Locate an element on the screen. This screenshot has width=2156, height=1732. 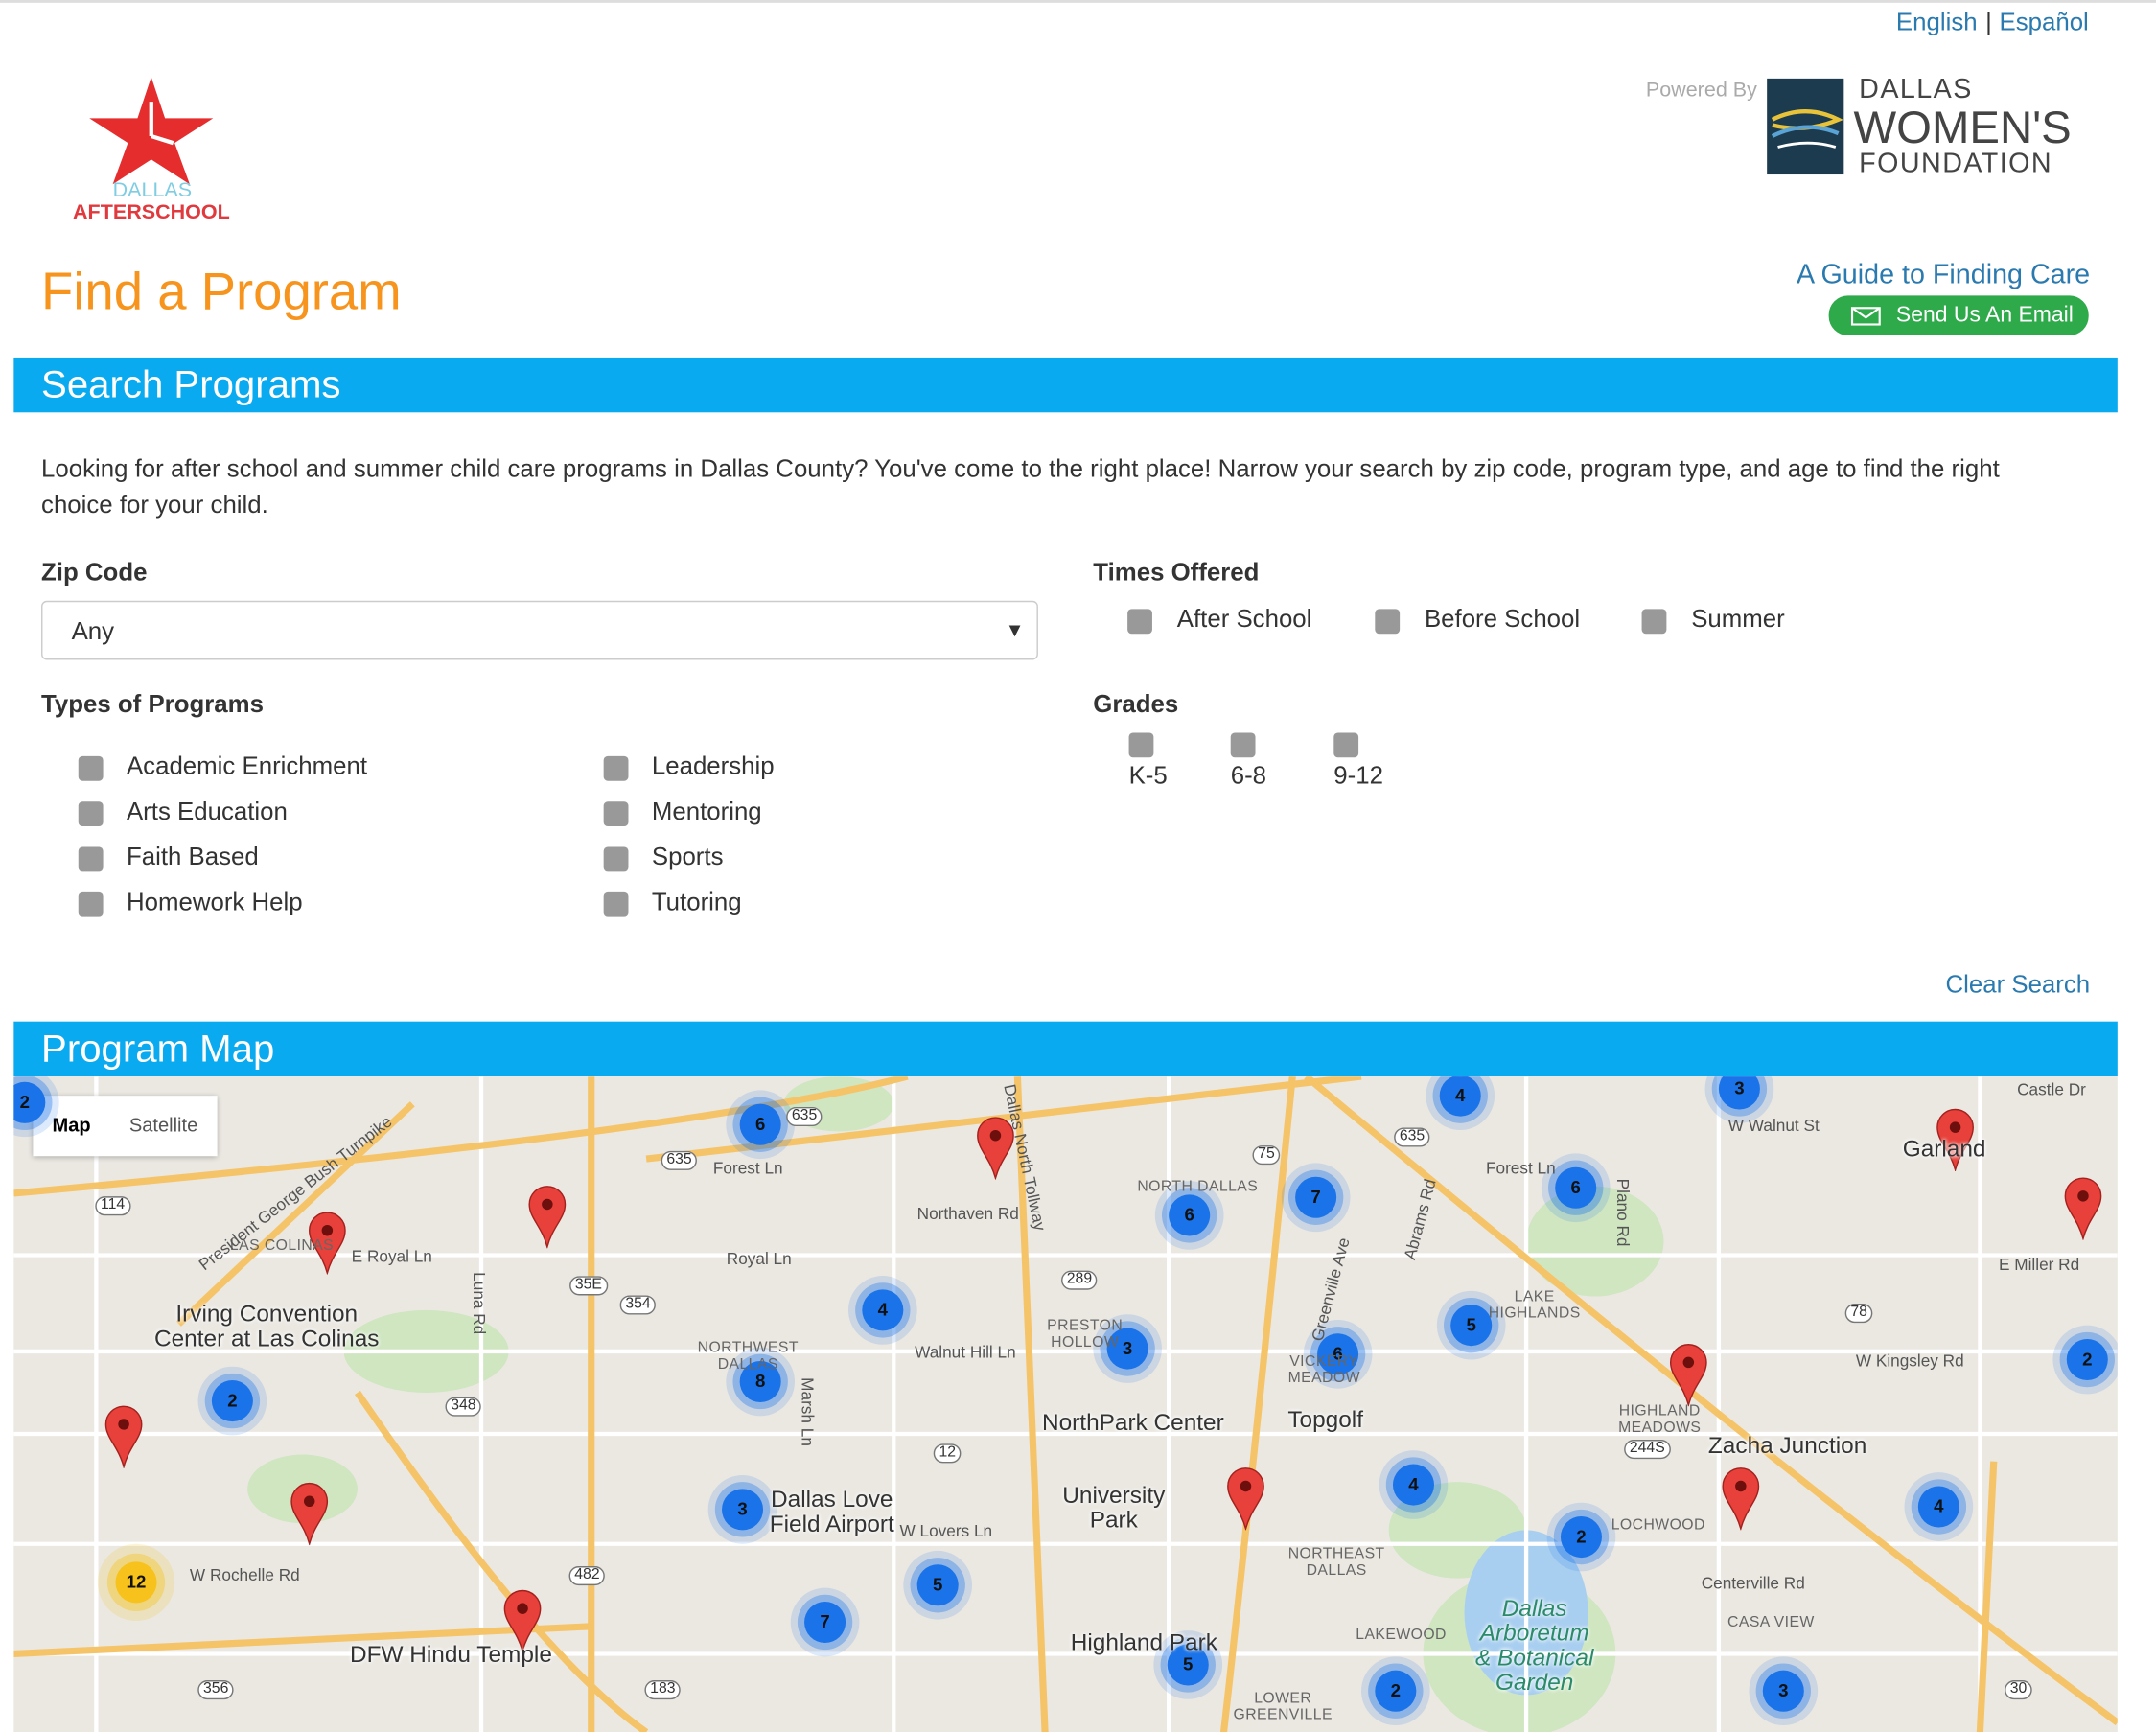
map-district: NORTHEAST DALLAS is located at coordinates (1336, 1562).